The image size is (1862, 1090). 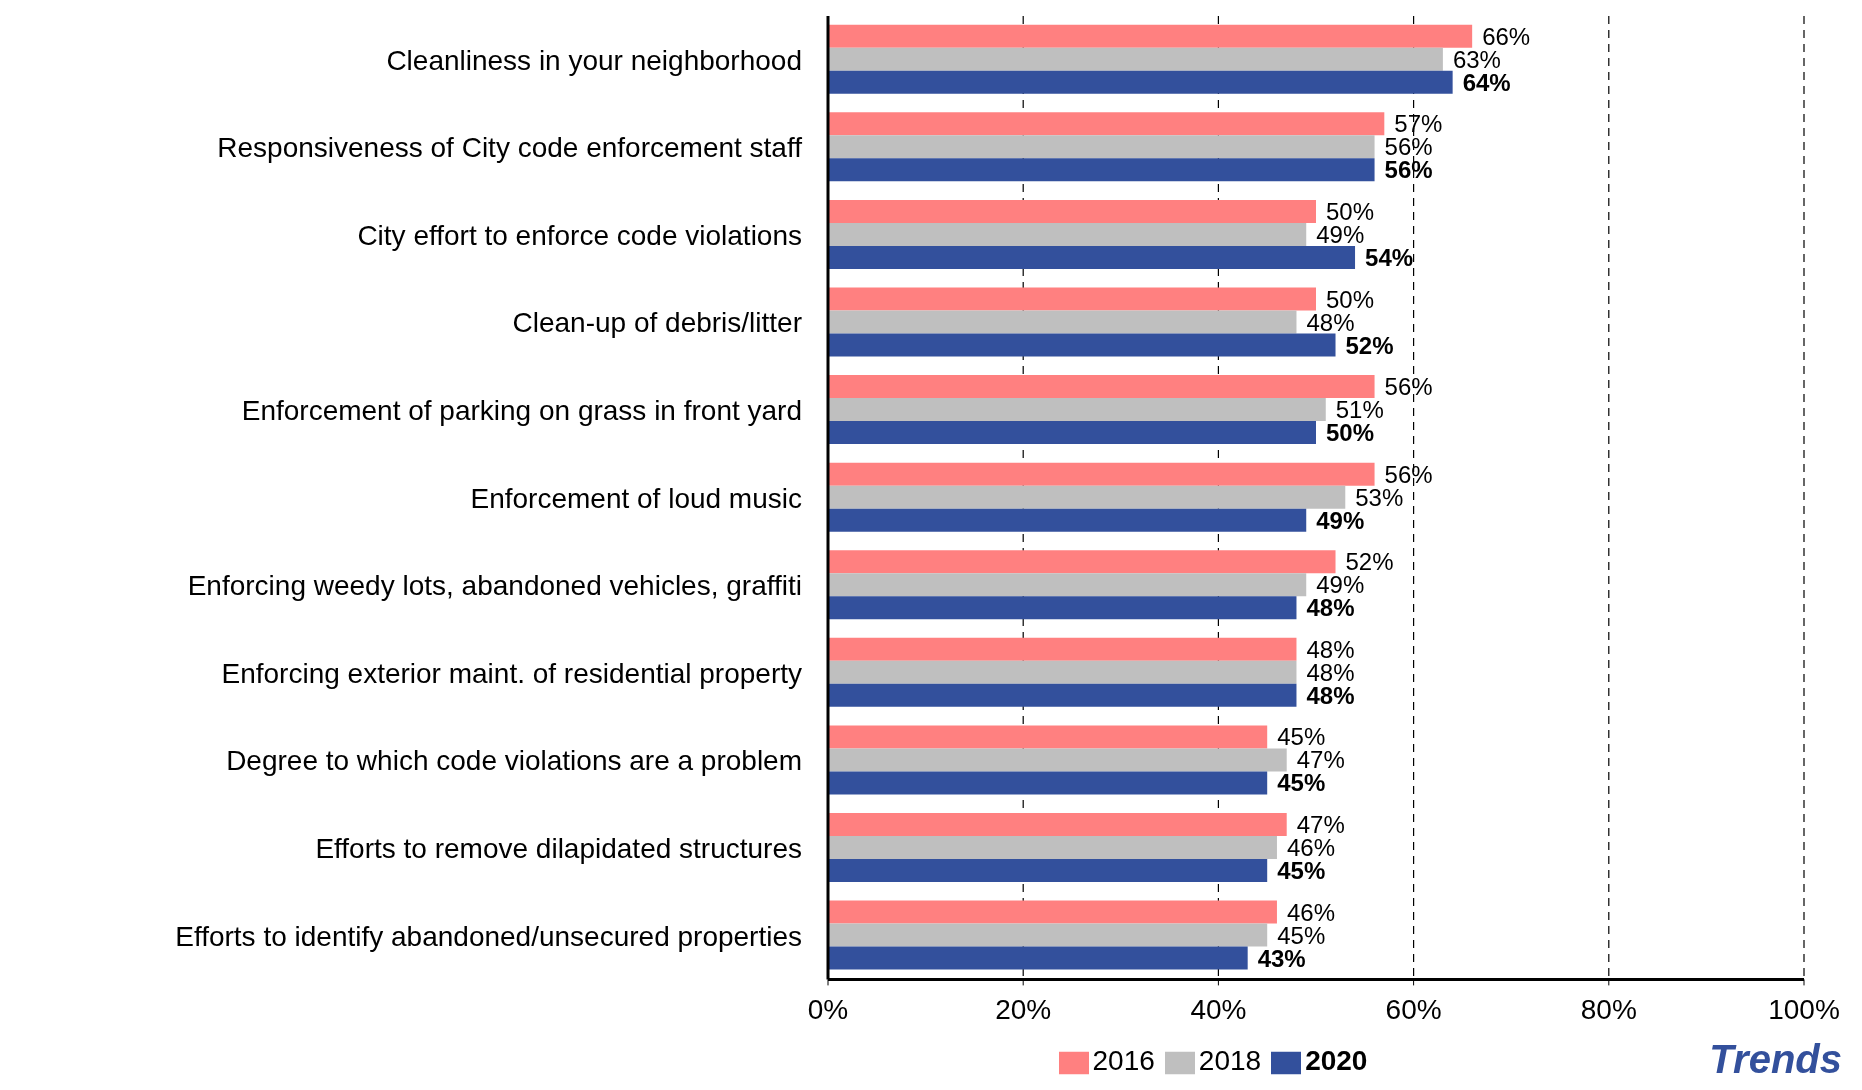 What do you see at coordinates (1608, 1010) in the screenshot?
I see `x-tick-label: 80%` at bounding box center [1608, 1010].